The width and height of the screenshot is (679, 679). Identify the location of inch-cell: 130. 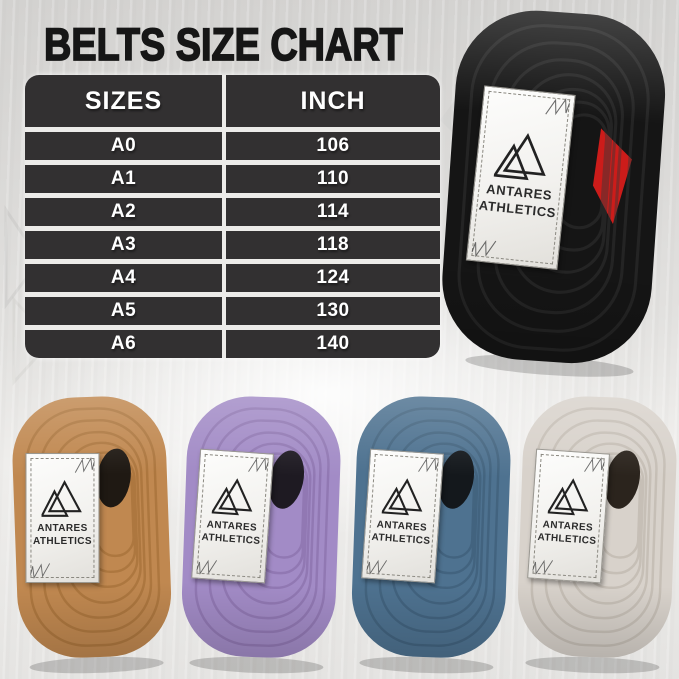
(333, 311).